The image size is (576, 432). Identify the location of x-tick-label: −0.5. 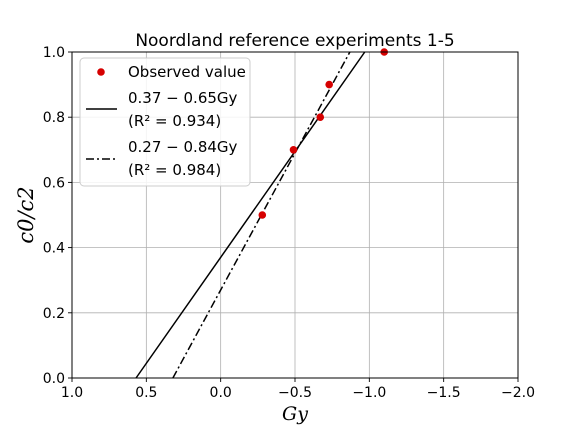
(295, 393).